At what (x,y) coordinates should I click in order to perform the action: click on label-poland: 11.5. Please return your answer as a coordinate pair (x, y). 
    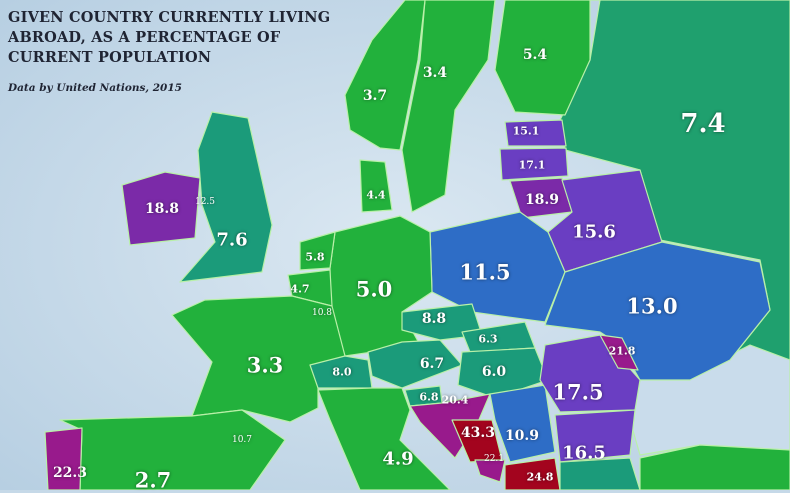
    Looking at the image, I should click on (485, 272).